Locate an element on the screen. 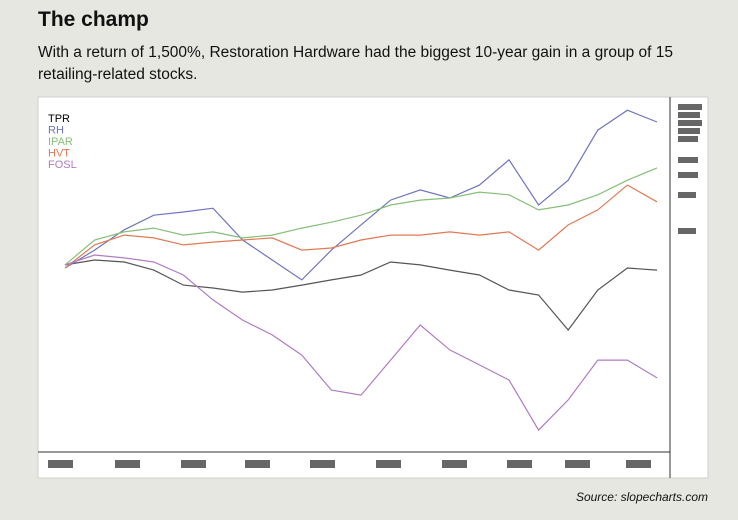 This screenshot has width=738, height=520. legend-entry: FOSL is located at coordinates (62, 165).